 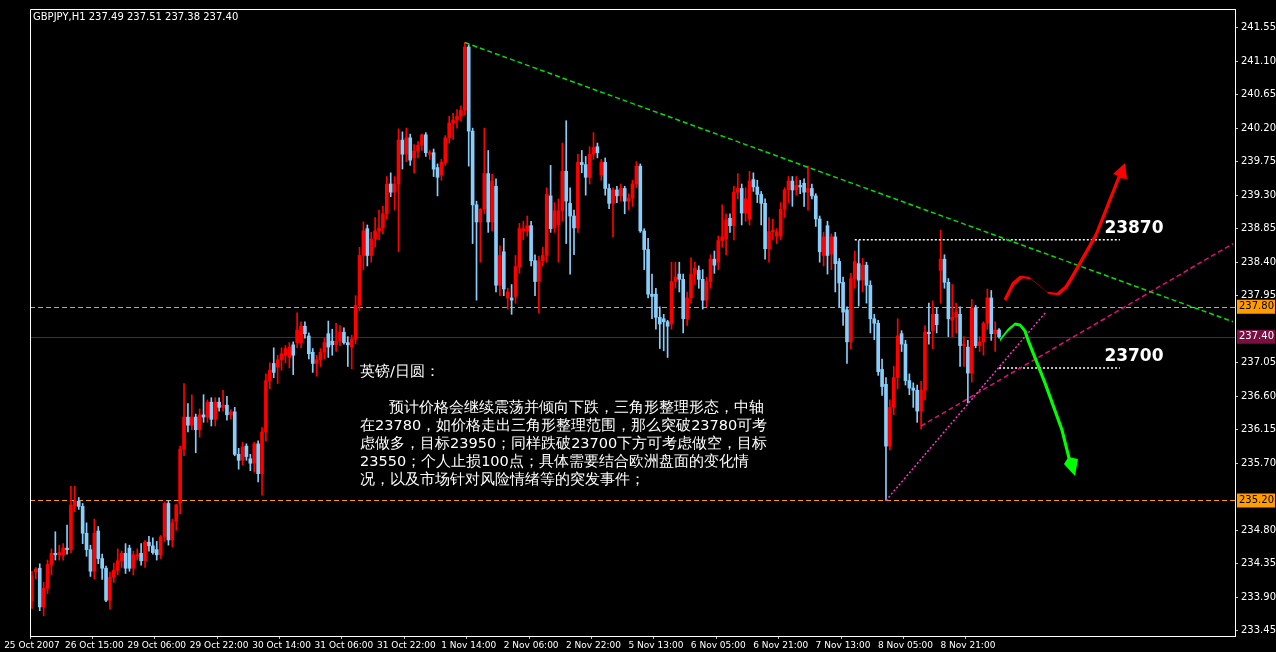 What do you see at coordinates (1258, 161) in the screenshot?
I see `y-tick-label: 239.75` at bounding box center [1258, 161].